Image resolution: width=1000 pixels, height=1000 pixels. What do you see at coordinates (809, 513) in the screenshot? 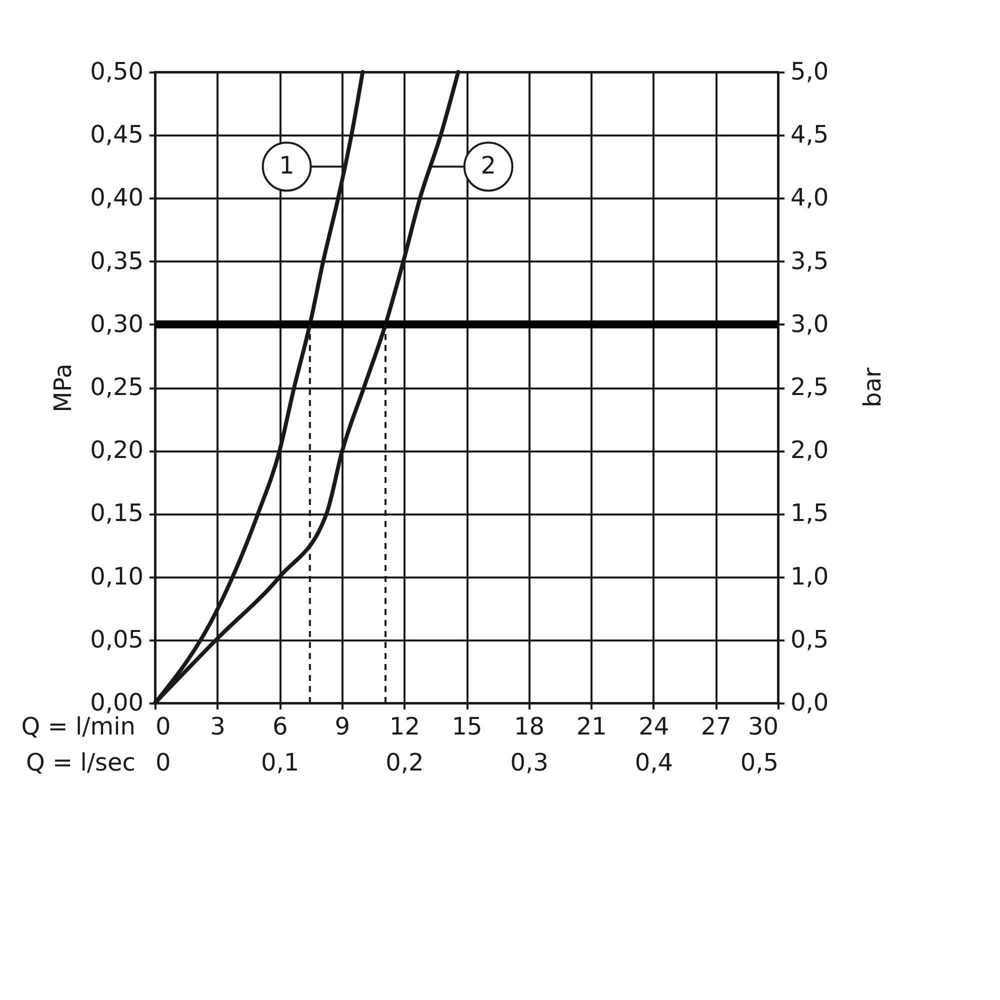
I see `y2-tick-label: 1,5` at bounding box center [809, 513].